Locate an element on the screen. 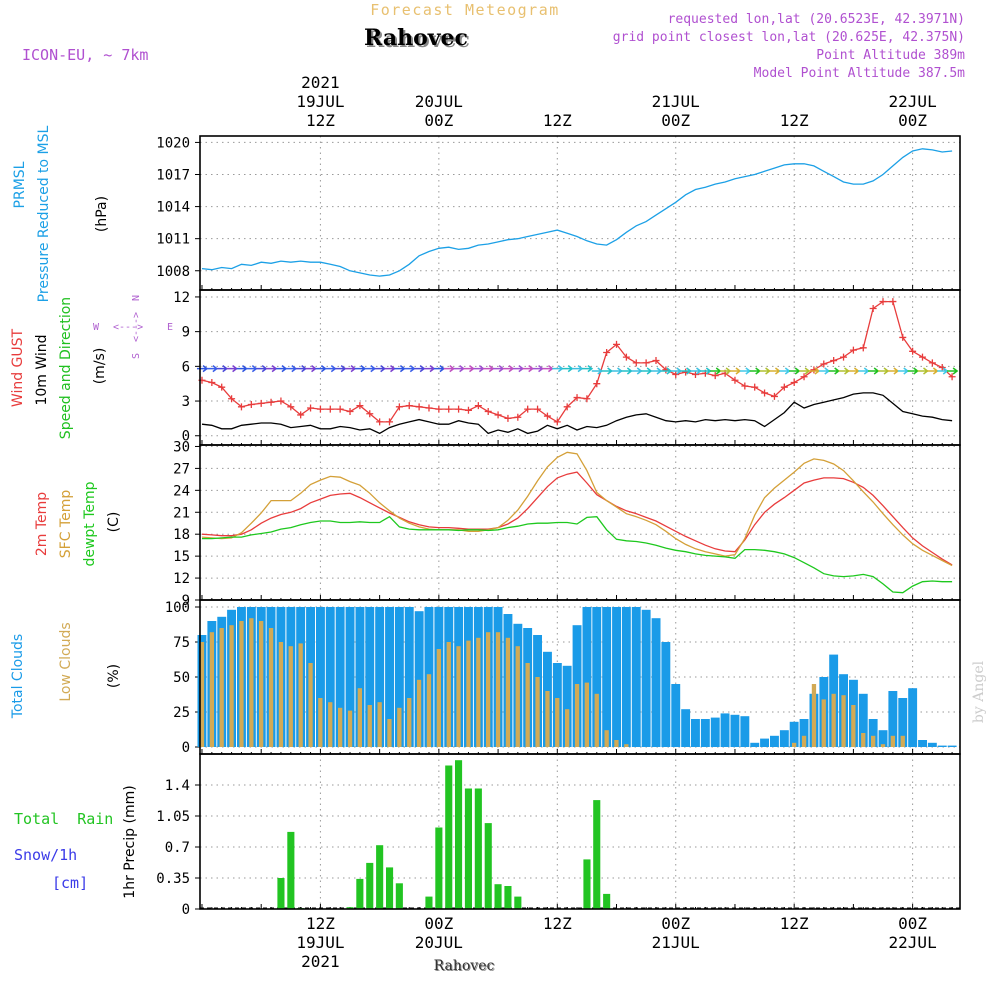  temp2m-label: 2m Temp is located at coordinates (42, 524).